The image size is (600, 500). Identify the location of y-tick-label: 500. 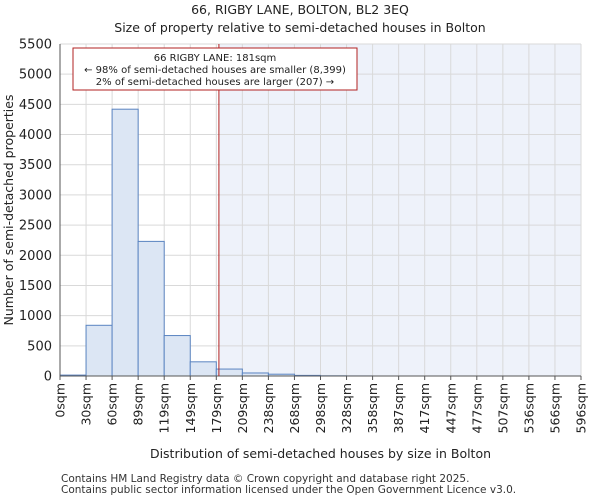
(39, 346).